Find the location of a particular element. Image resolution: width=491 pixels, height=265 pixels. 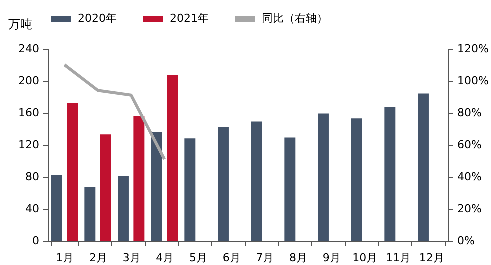

y-tick-label: 40 is located at coordinates (33, 209).